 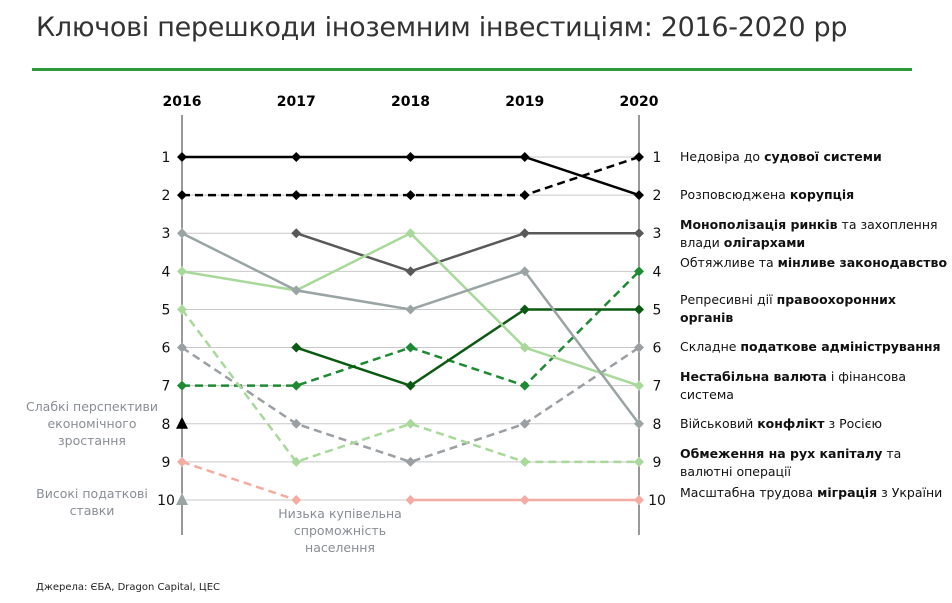 I want to click on series-label: Військовий конфлікт з Росією, so click(x=816, y=424).